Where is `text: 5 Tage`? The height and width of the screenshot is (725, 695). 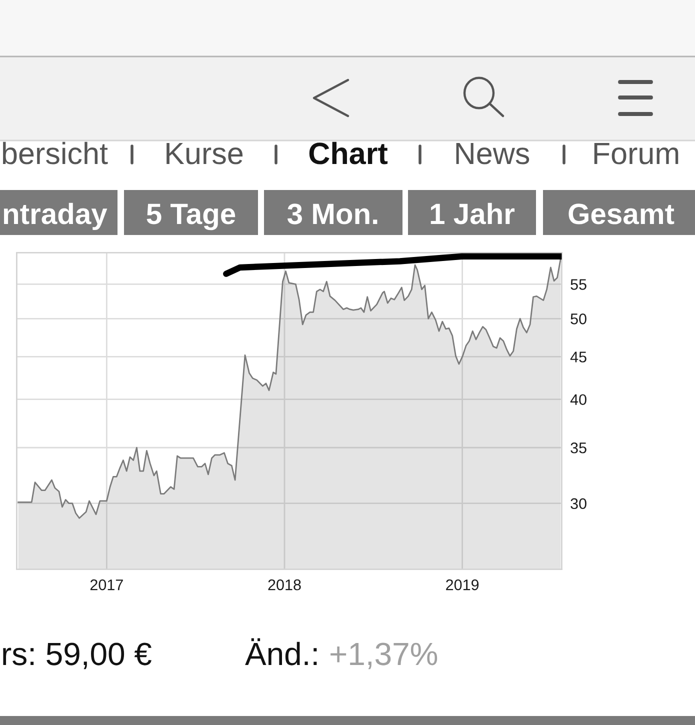
text: 5 Tage is located at coordinates (191, 217).